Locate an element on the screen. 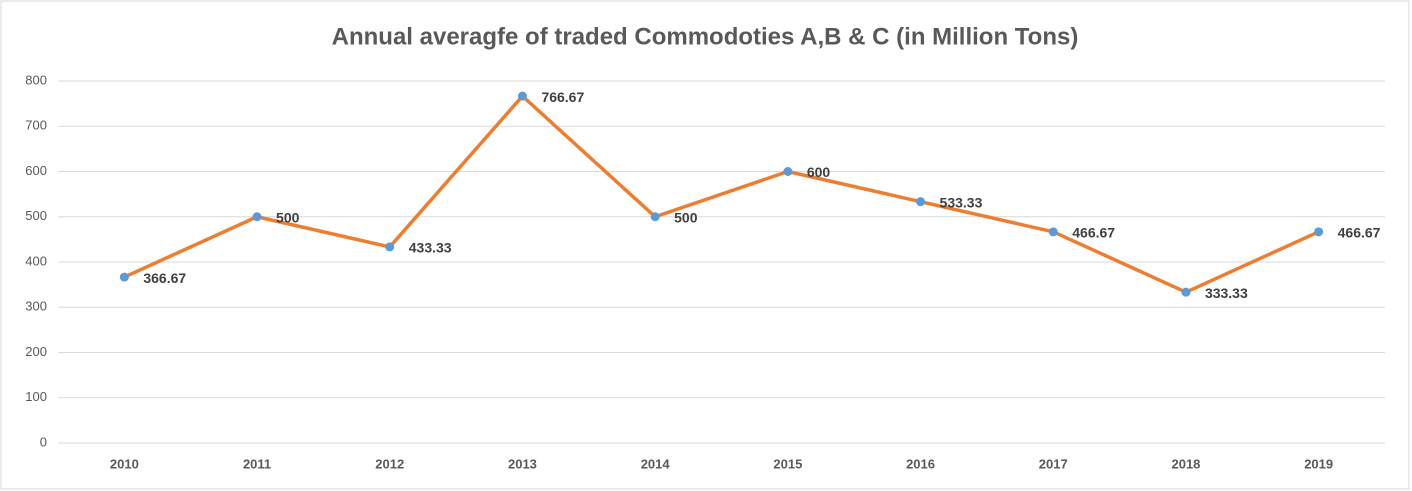 This screenshot has width=1412, height=491. x-tick-label: 2015 is located at coordinates (787, 463).